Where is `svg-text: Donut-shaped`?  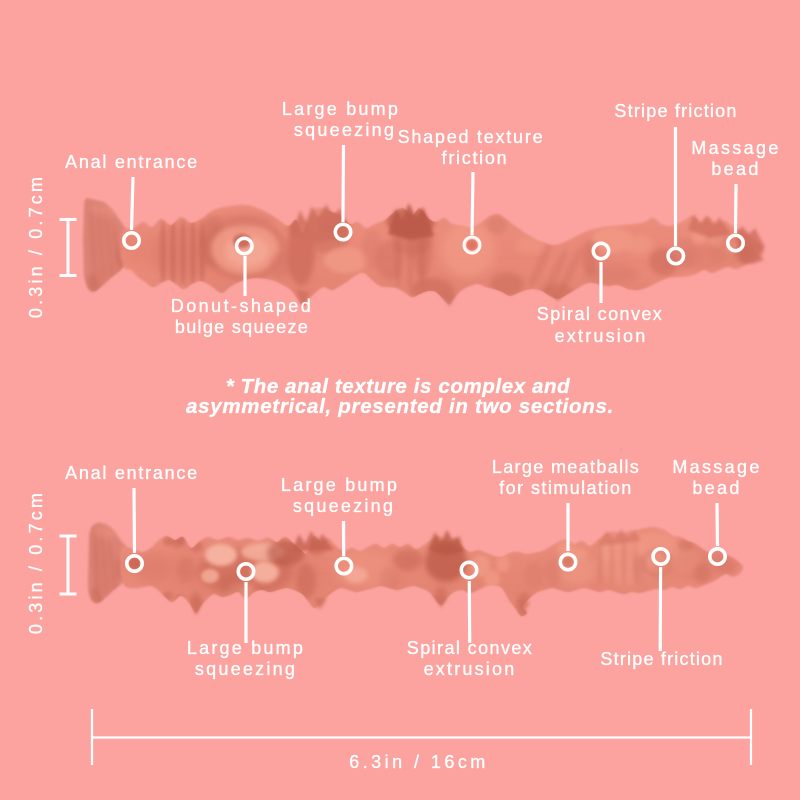 svg-text: Donut-shaped is located at coordinates (242, 306).